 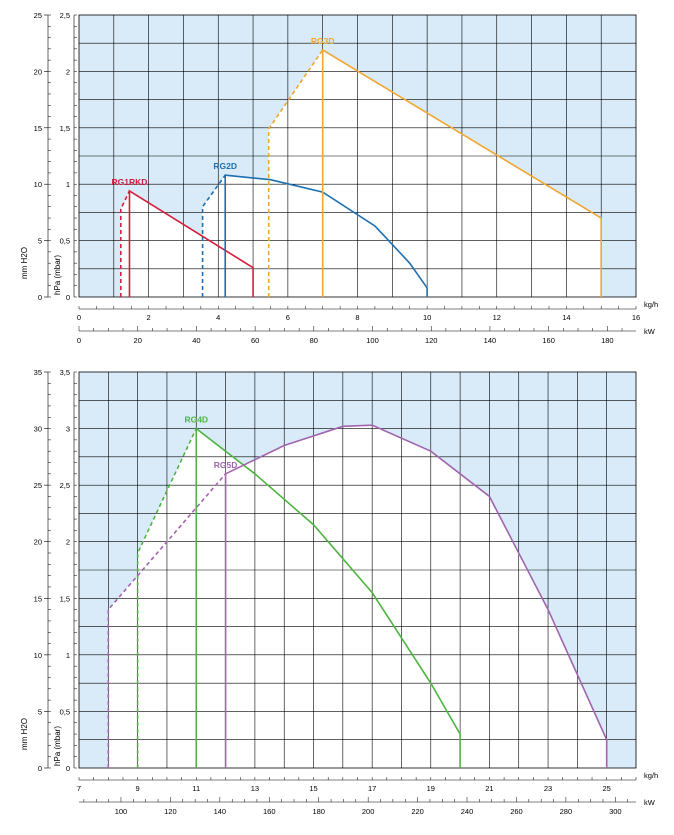 What do you see at coordinates (357, 317) in the screenshot?
I see `x-top-tick-label: 8` at bounding box center [357, 317].